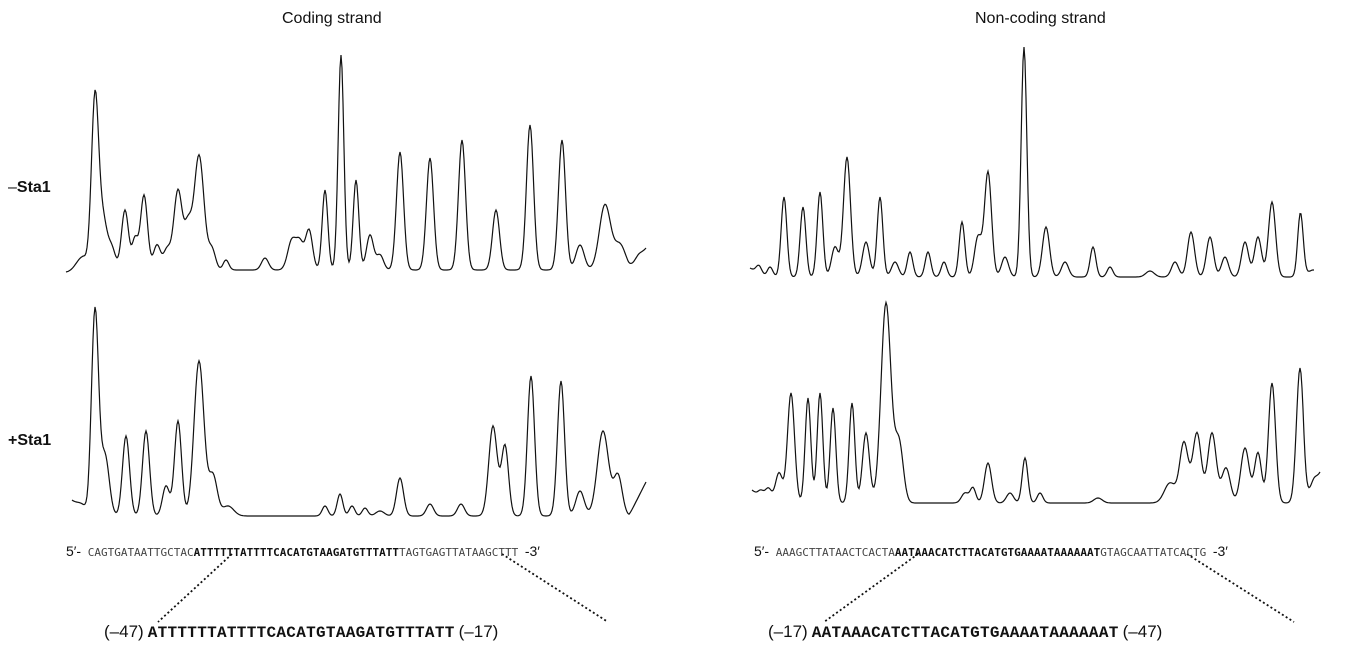  I want to click on footprint-left-position: (–17), so click(788, 631).